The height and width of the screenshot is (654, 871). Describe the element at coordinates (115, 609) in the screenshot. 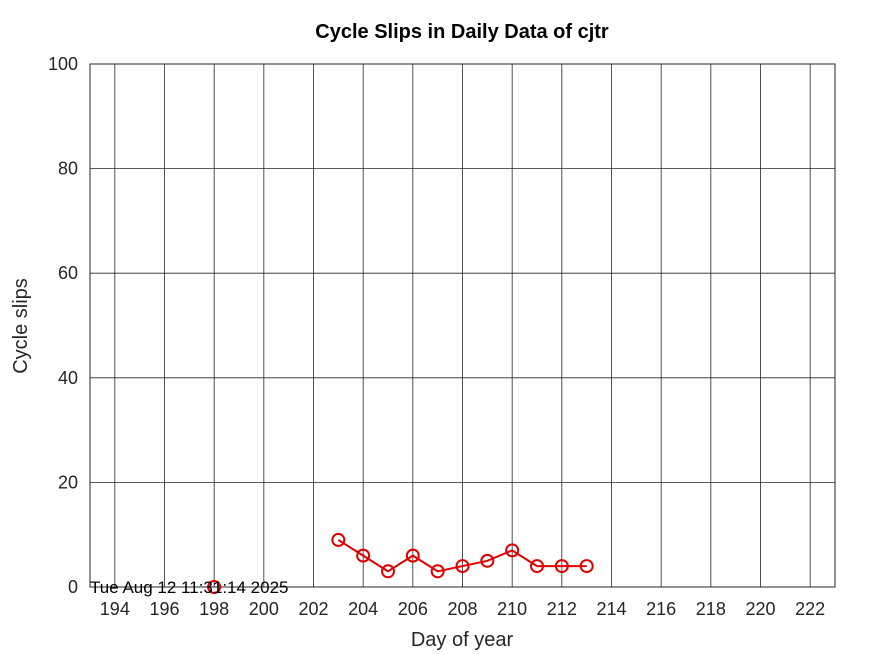

I see `x-tick-label: 194` at that location.